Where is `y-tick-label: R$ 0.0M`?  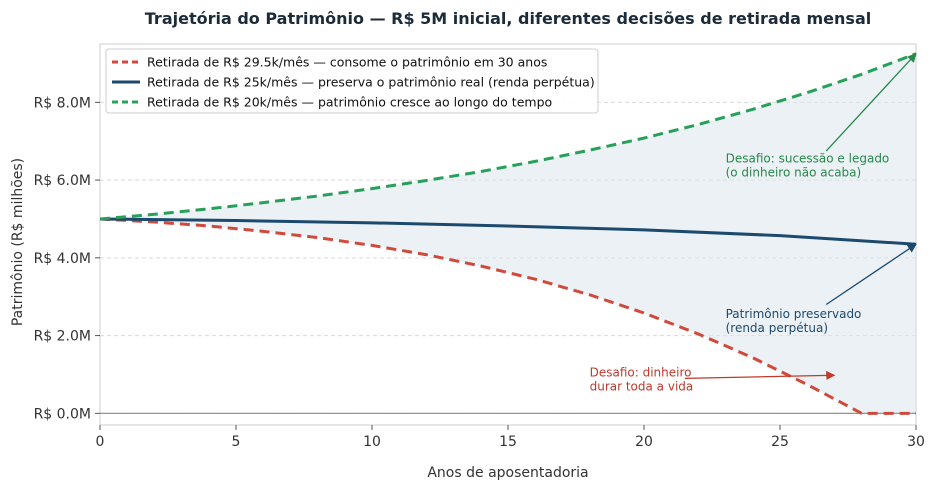 y-tick-label: R$ 0.0M is located at coordinates (62, 414).